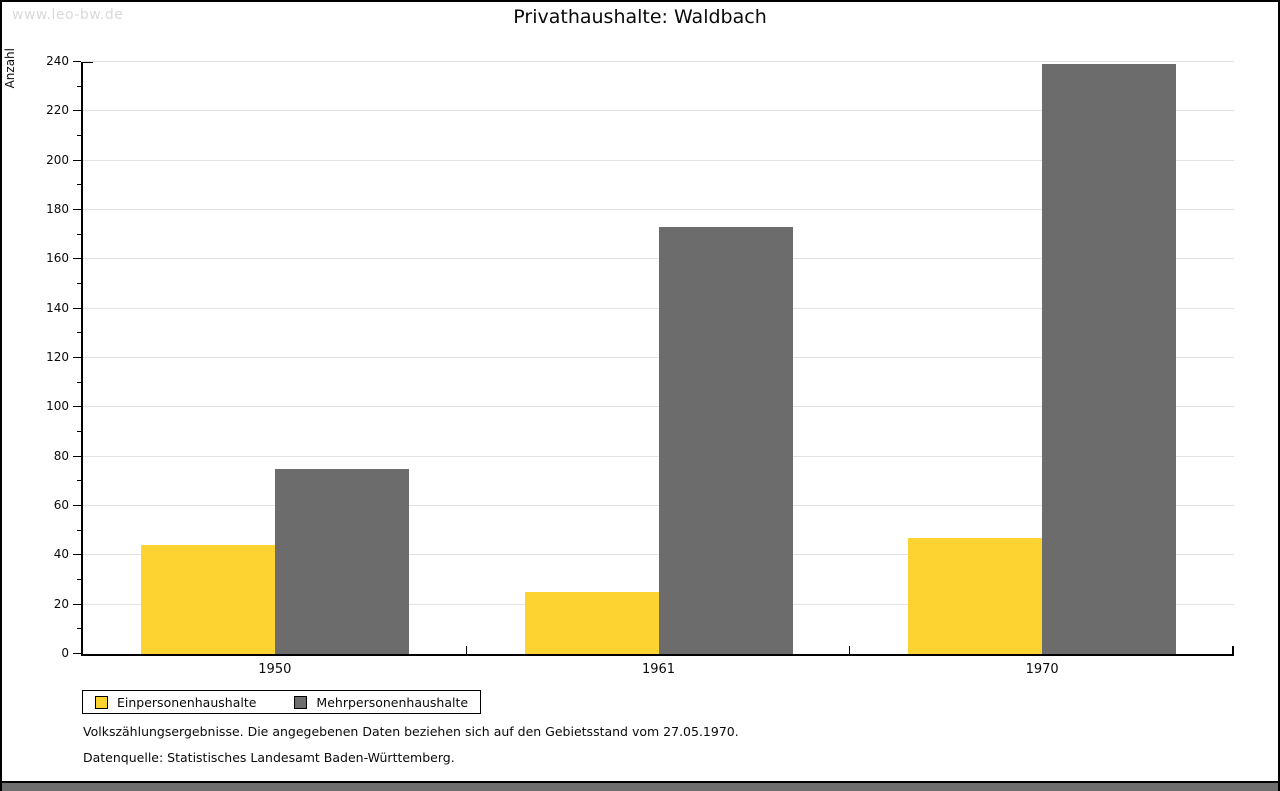 The height and width of the screenshot is (791, 1280). Describe the element at coordinates (61, 554) in the screenshot. I see `y-tick-label: 40` at that location.